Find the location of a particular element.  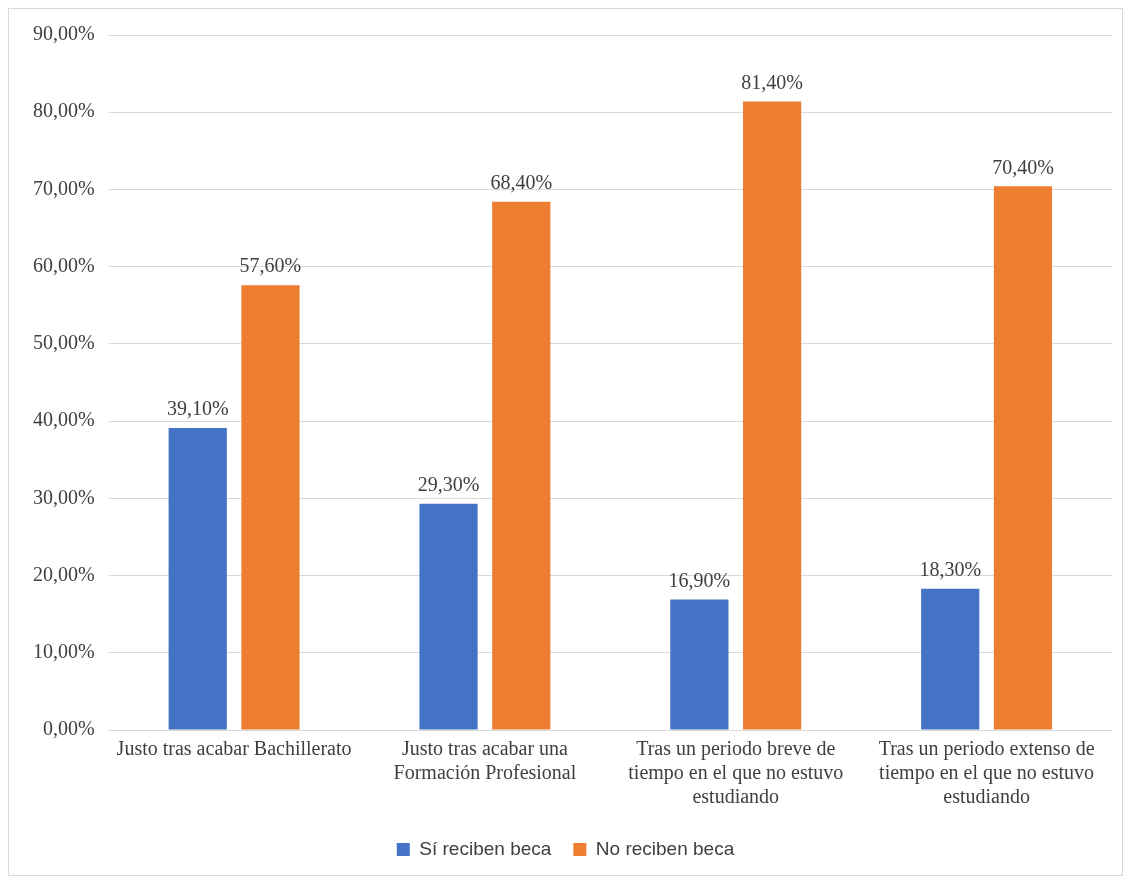

y-tick-label: 70,00% is located at coordinates (63, 187).